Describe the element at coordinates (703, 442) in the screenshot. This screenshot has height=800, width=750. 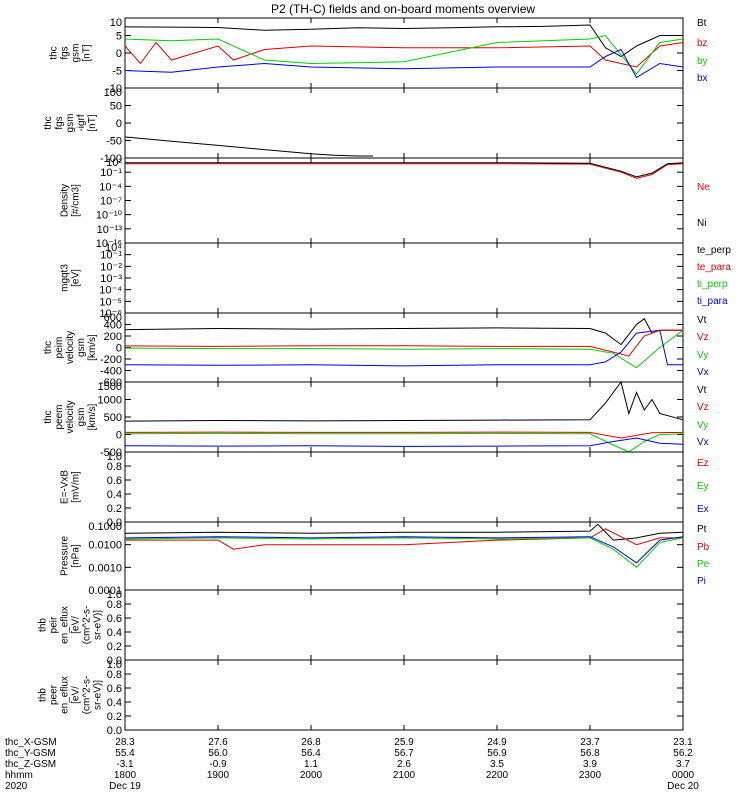
I see `legend-vx: Vx` at that location.